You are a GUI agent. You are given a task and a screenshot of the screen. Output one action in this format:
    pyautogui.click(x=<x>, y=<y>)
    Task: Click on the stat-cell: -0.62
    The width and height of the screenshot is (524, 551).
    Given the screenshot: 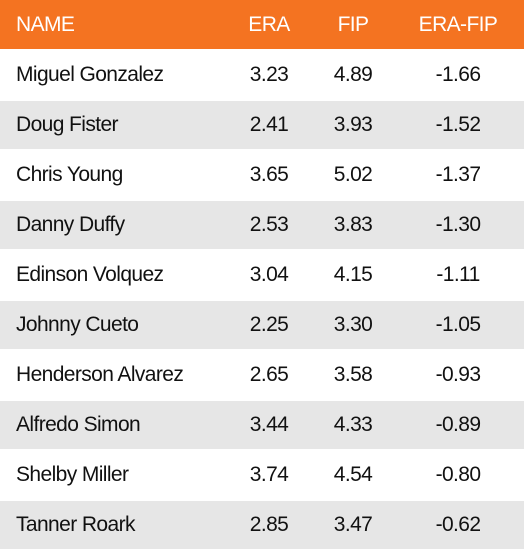 What is the action you would take?
    pyautogui.click(x=458, y=525)
    